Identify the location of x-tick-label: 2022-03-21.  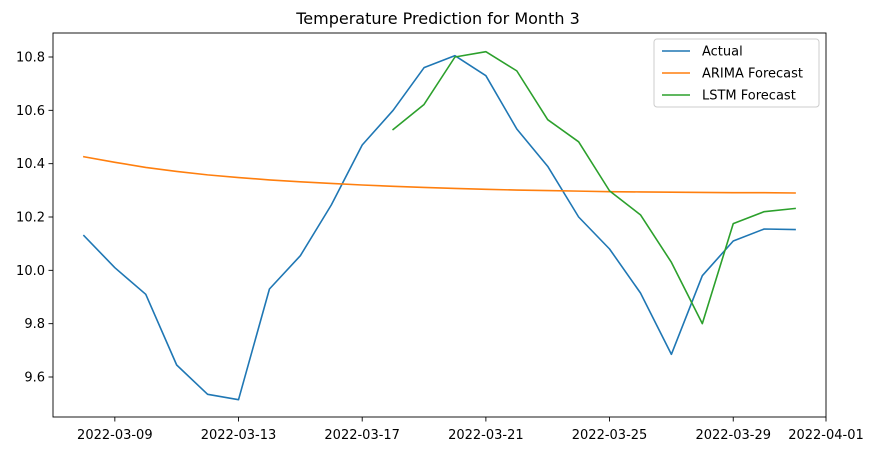
(486, 435).